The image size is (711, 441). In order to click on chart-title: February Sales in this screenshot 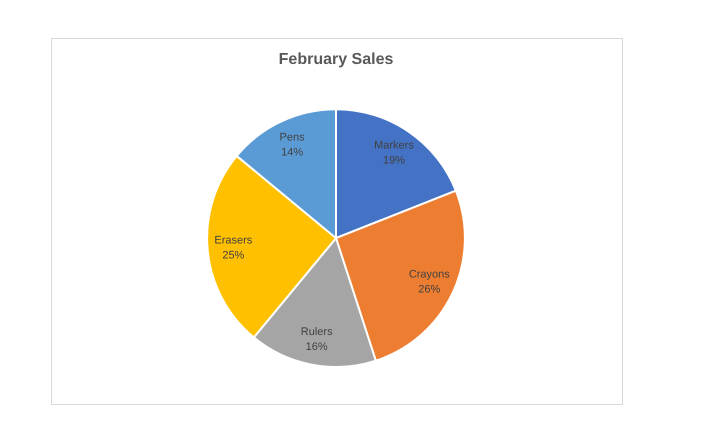, I will do `click(336, 59)`.